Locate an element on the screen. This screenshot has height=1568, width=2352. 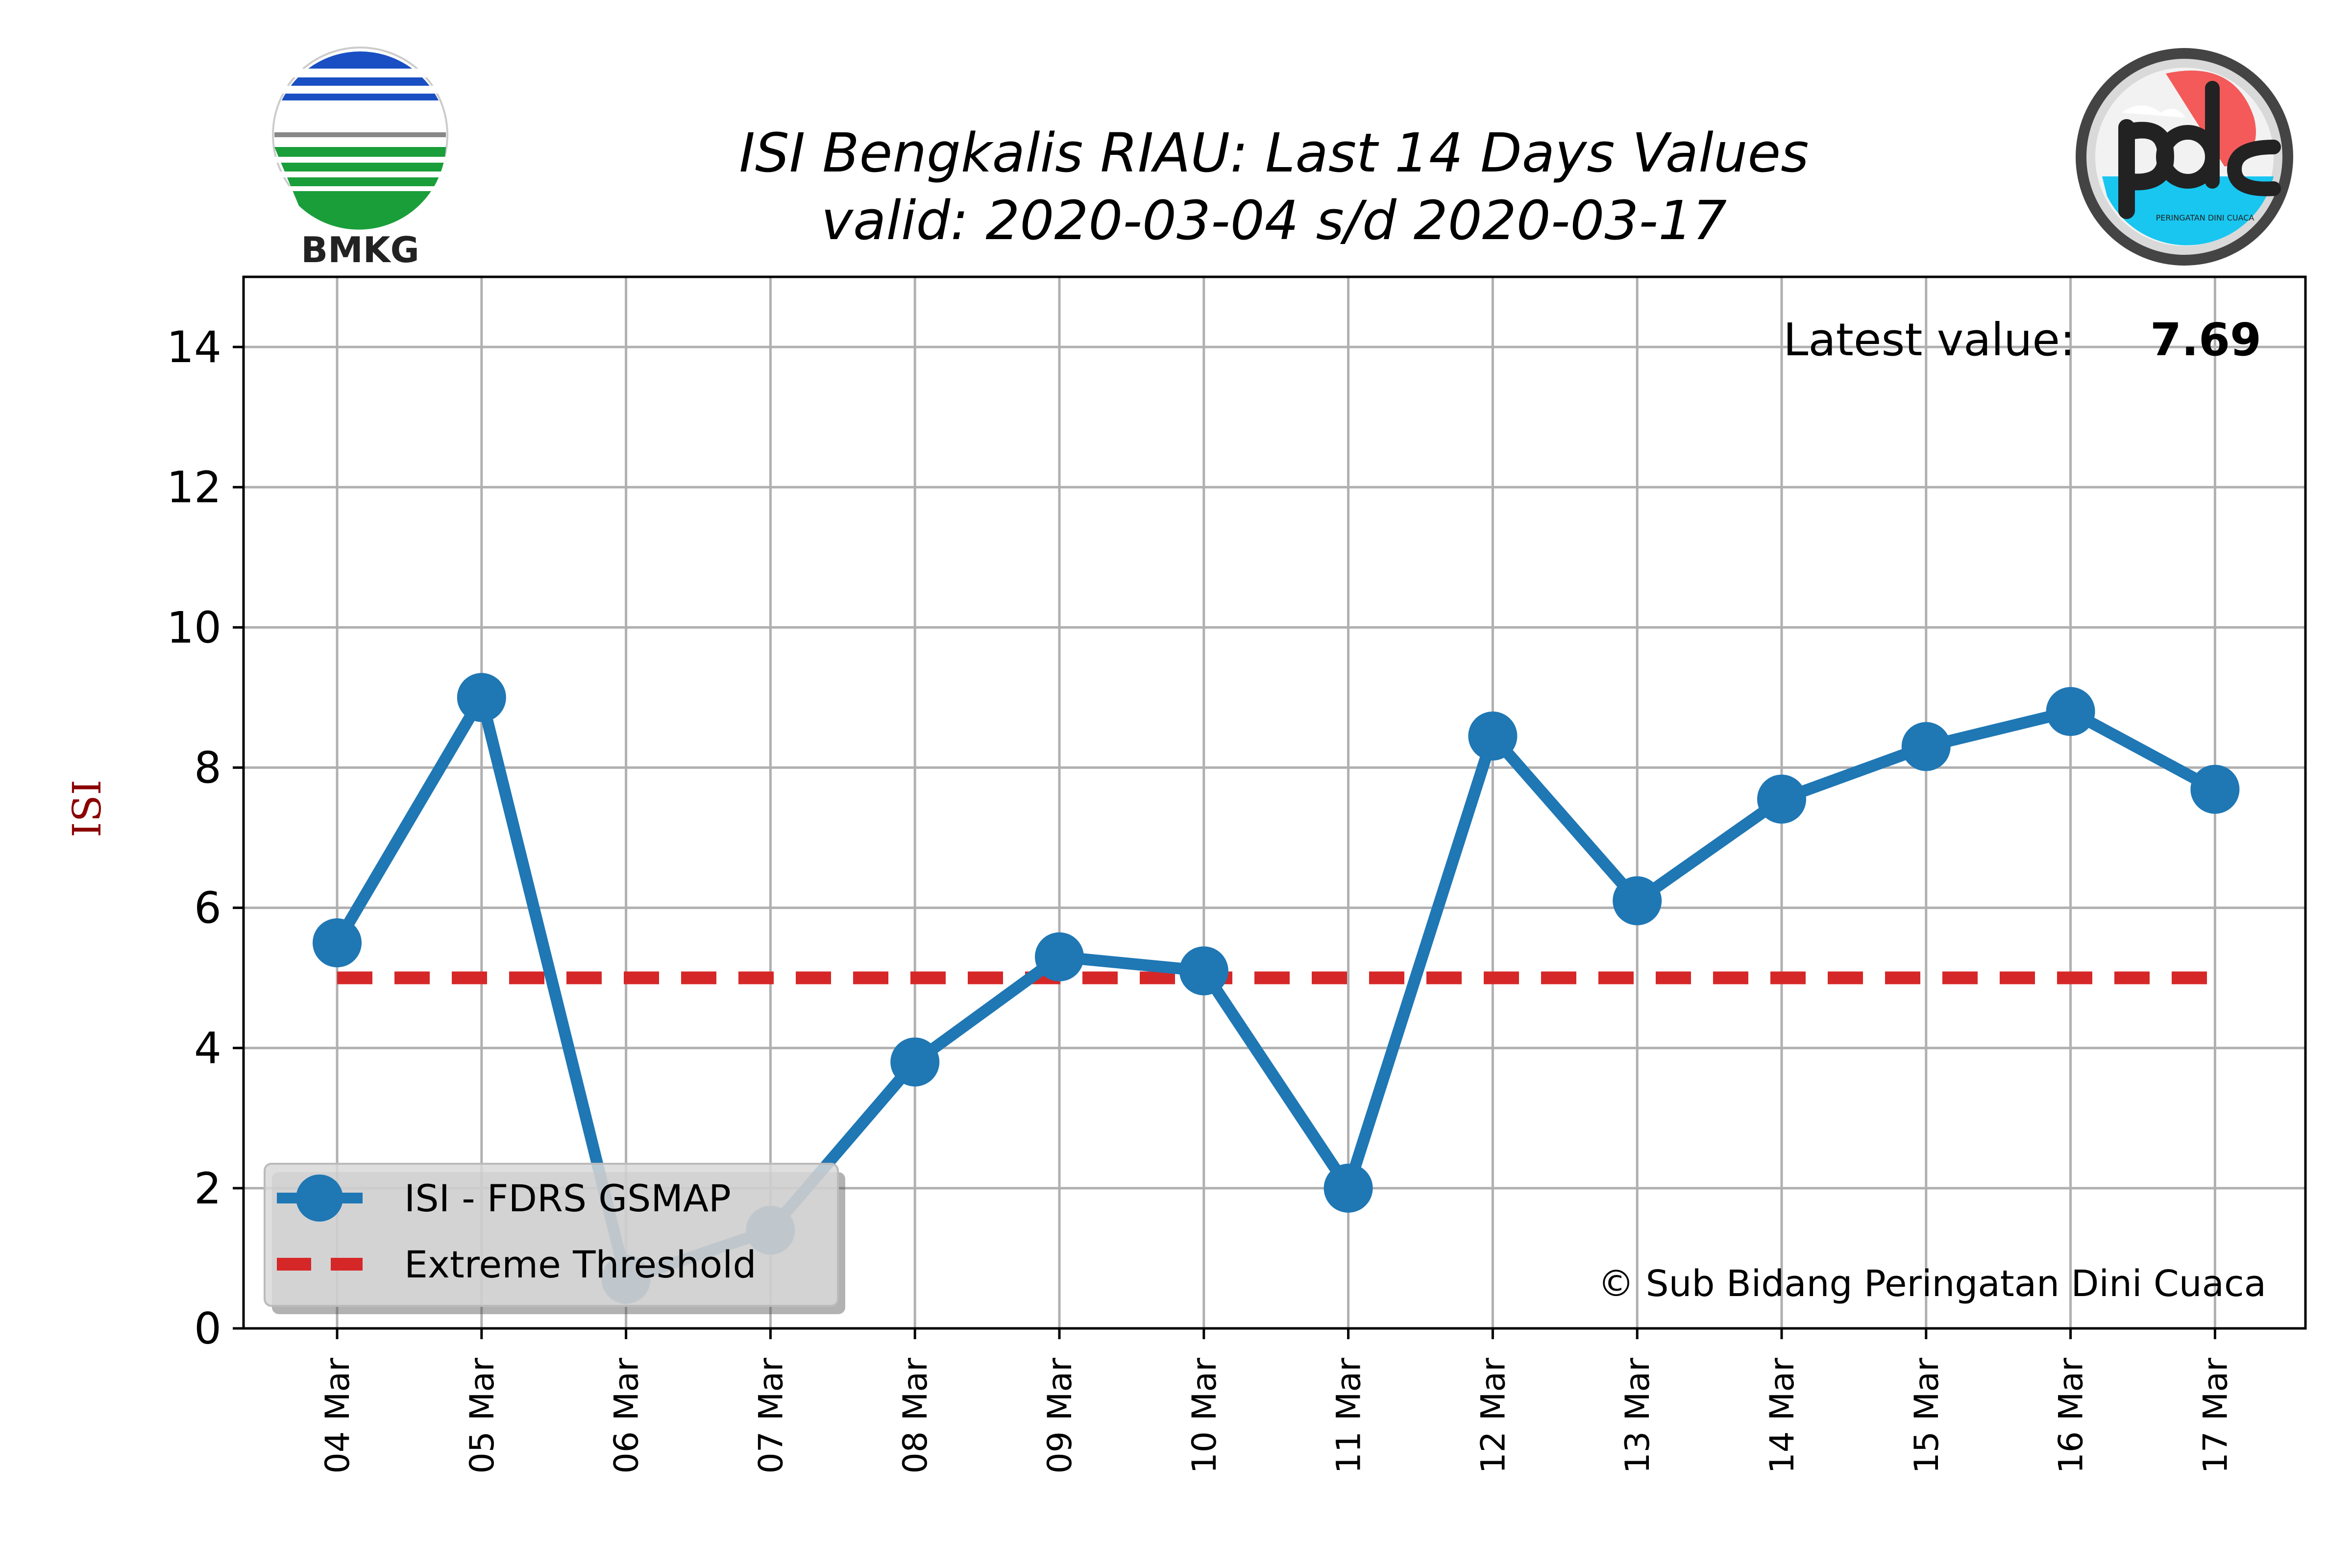
y-tick-label: 10 is located at coordinates (194, 627).